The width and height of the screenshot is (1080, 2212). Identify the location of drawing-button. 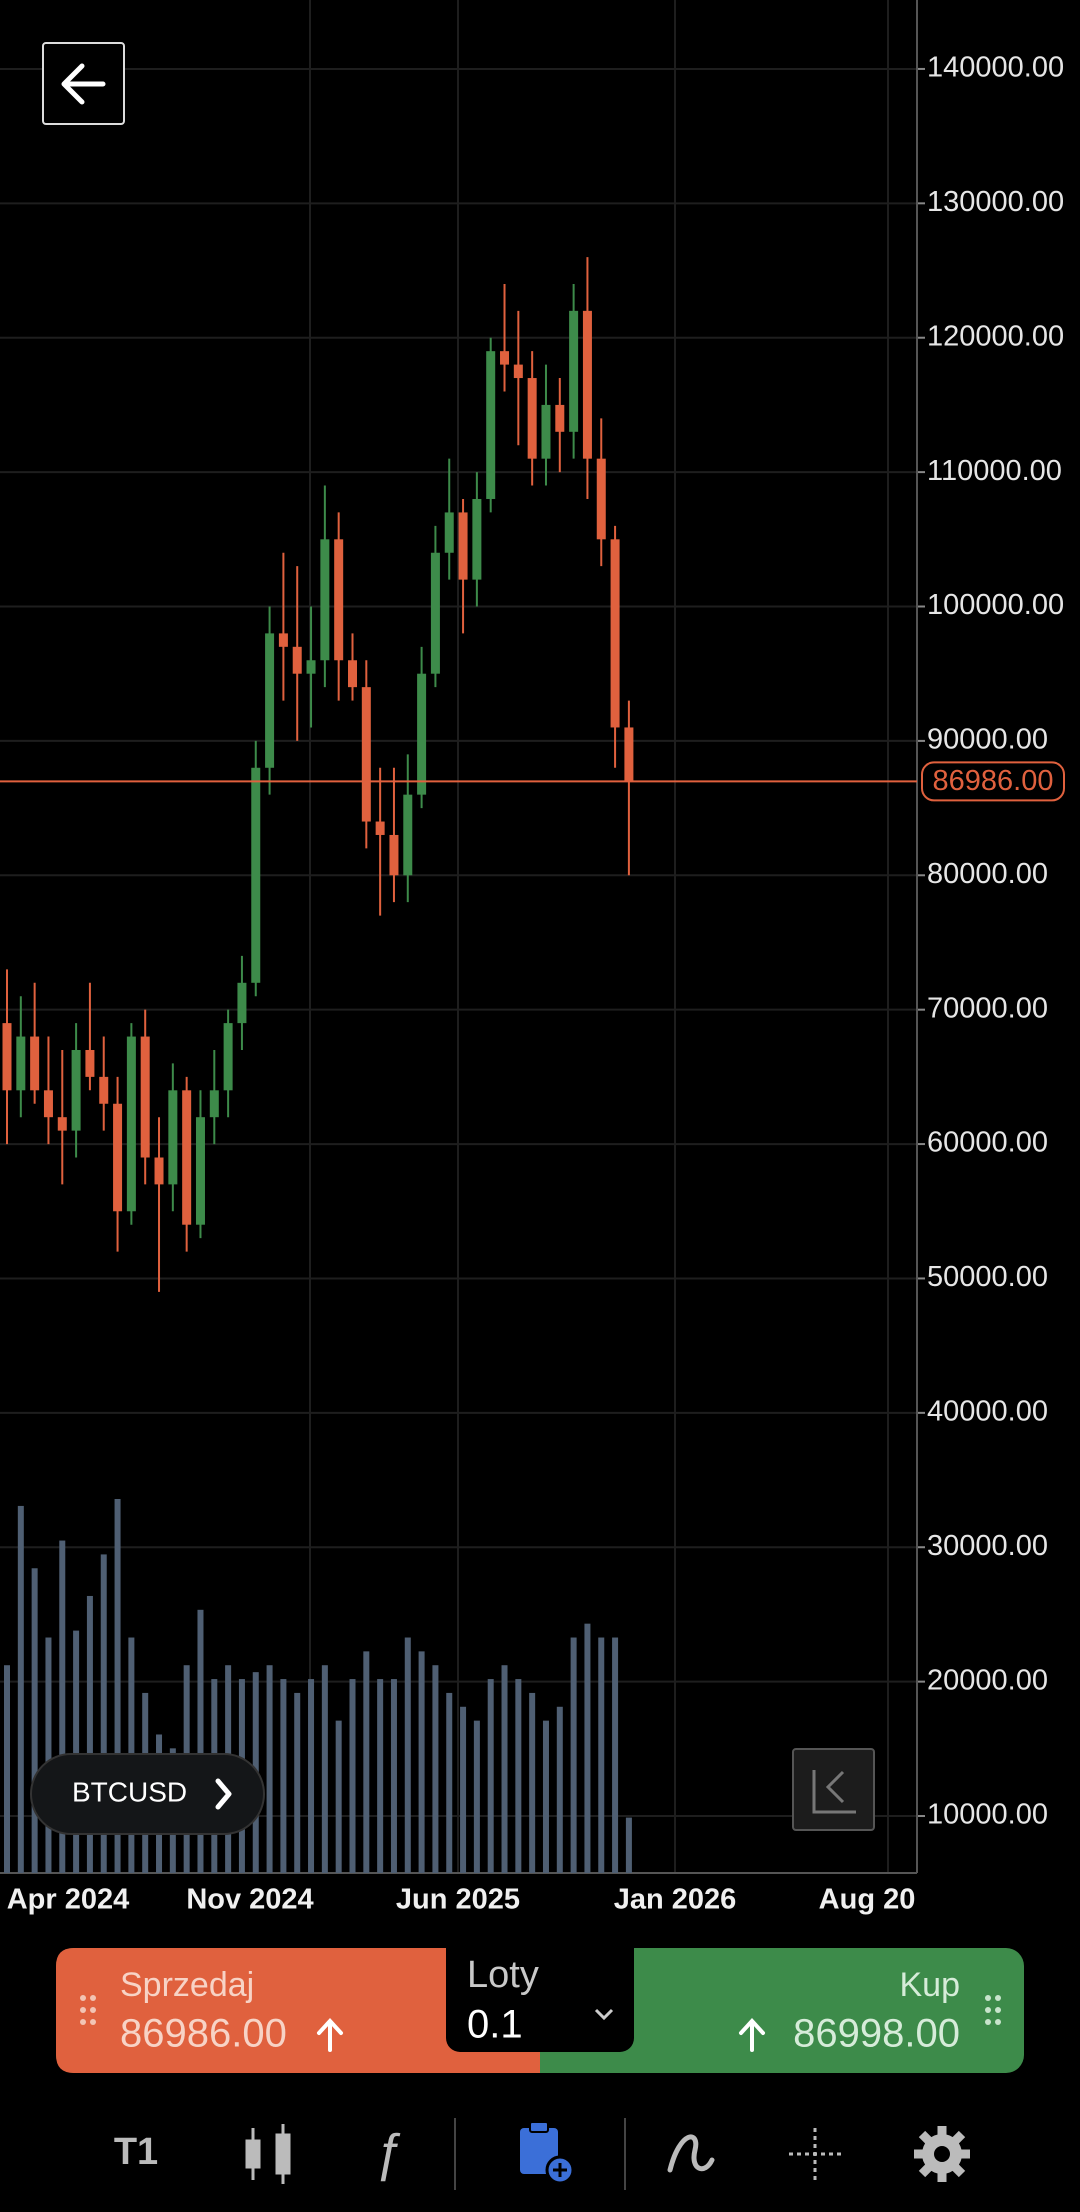
(691, 2153).